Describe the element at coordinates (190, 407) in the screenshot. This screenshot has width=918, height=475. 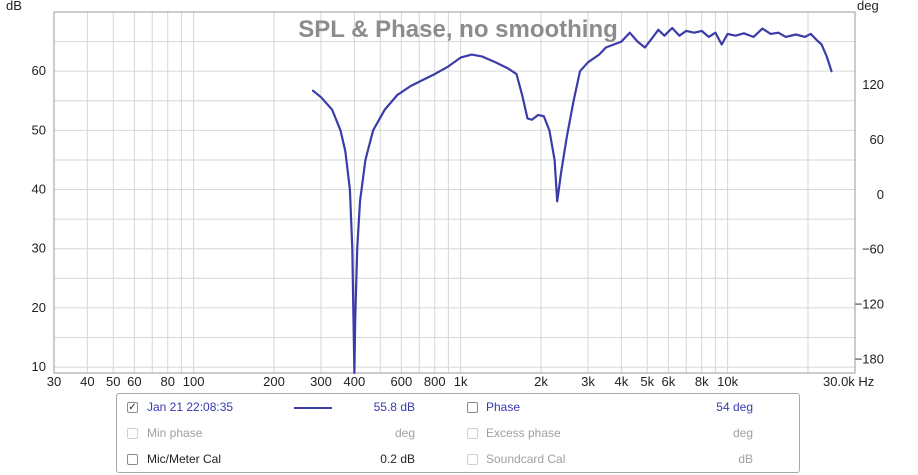
I see `trace-label: Jan 21 22:08:35` at that location.